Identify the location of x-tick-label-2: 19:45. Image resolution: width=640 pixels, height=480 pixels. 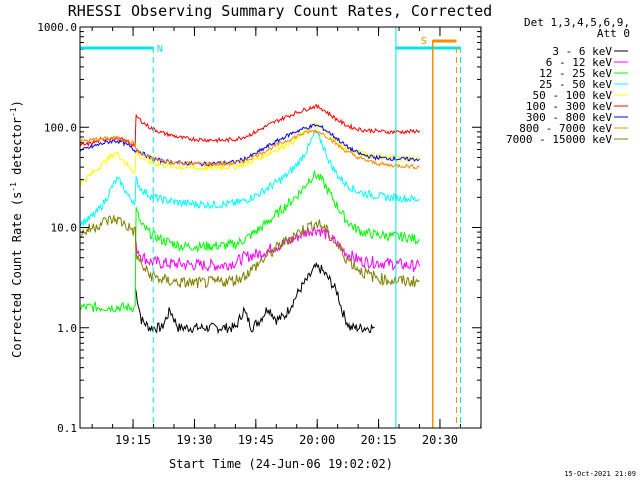
(256, 440).